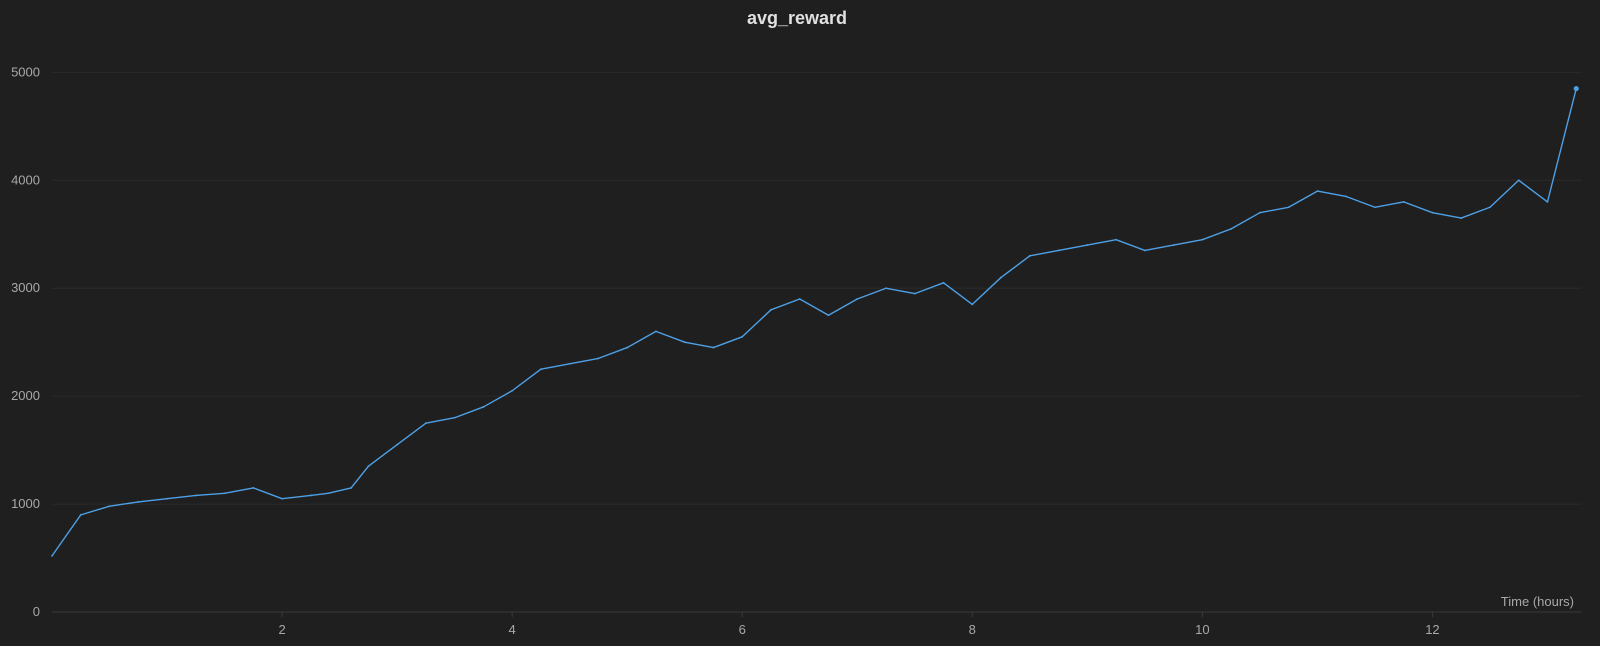 The image size is (1600, 646). What do you see at coordinates (1202, 629) in the screenshot?
I see `x-tick-label: 10` at bounding box center [1202, 629].